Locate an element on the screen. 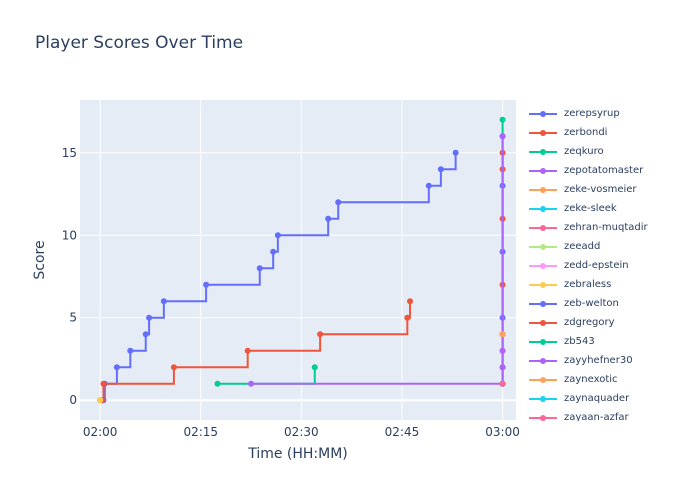  y-tick-label: 10 is located at coordinates (69, 235).